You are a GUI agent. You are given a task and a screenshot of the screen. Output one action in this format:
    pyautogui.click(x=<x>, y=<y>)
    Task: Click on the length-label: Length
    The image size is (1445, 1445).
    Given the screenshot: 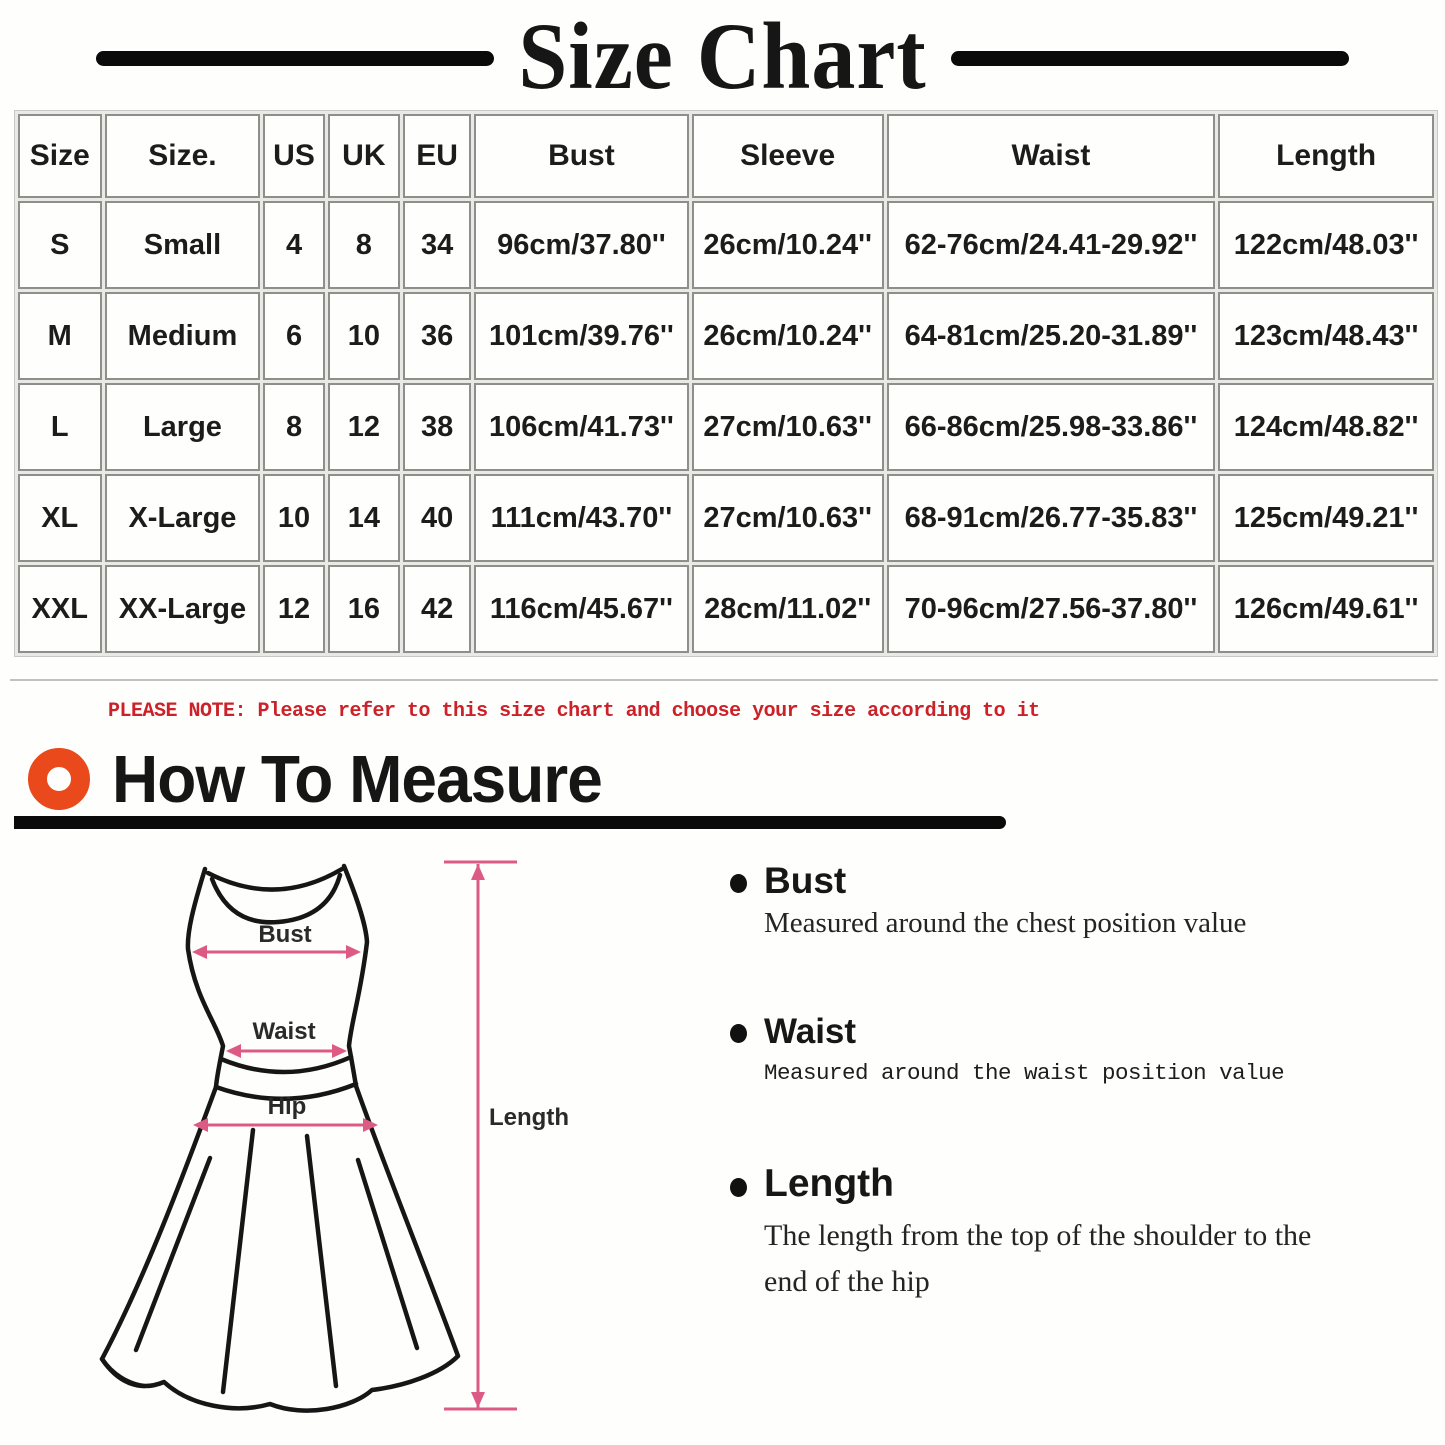 What is the action you would take?
    pyautogui.click(x=529, y=1117)
    